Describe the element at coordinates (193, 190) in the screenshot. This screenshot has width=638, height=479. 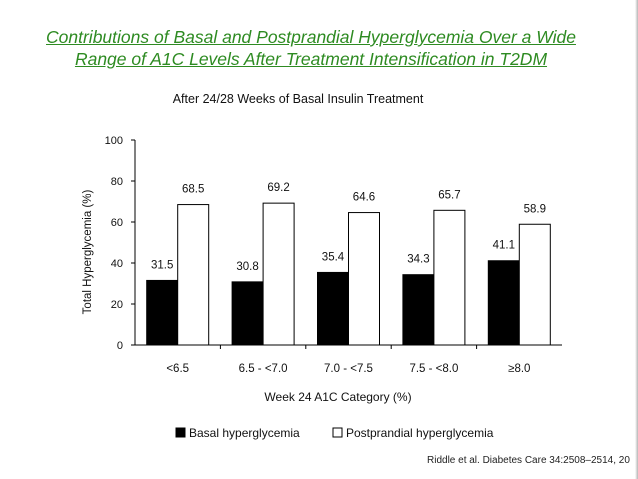
I see `postprandial-data-label: 68.5` at that location.